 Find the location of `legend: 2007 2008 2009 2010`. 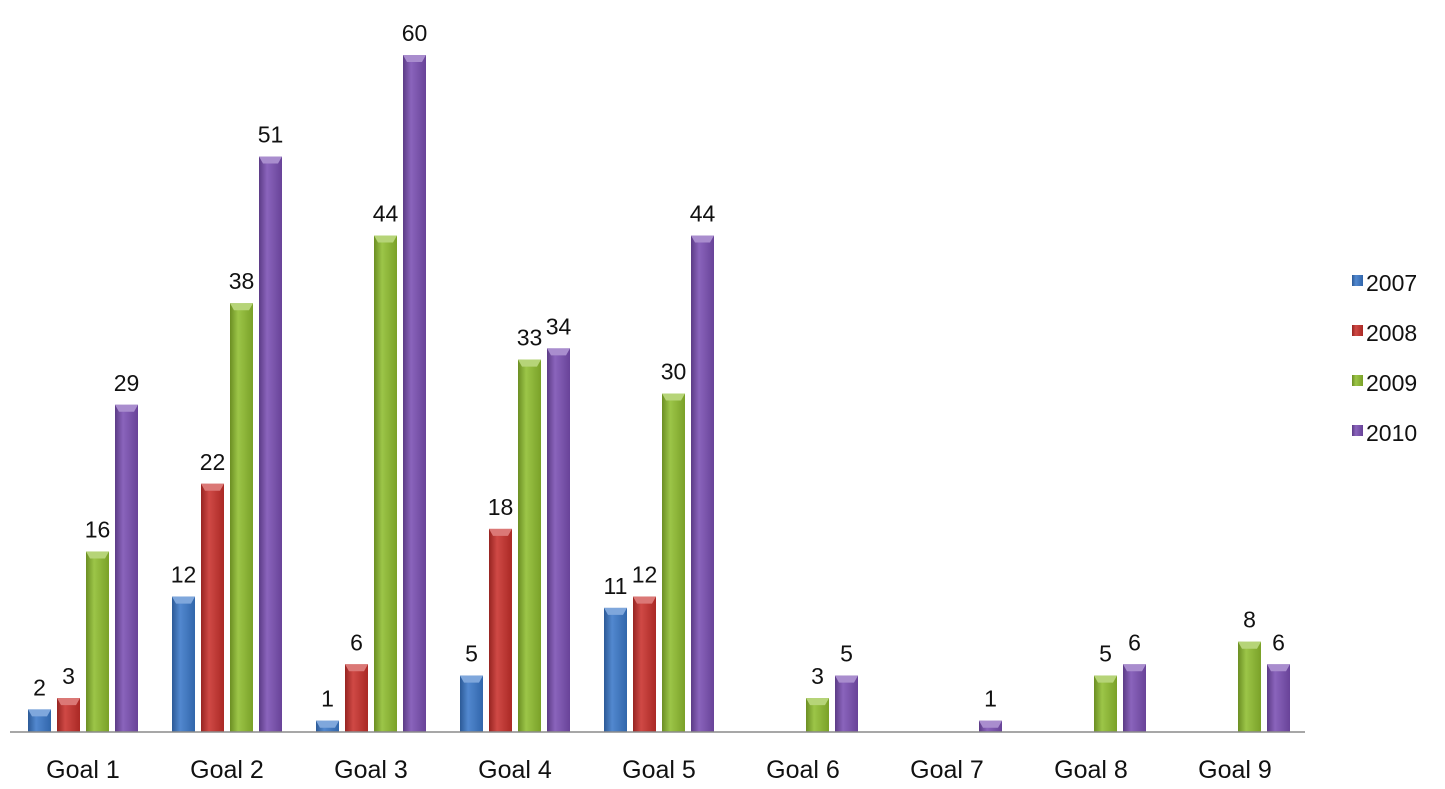

legend: 2007 2008 2009 2010 is located at coordinates (1384, 358).